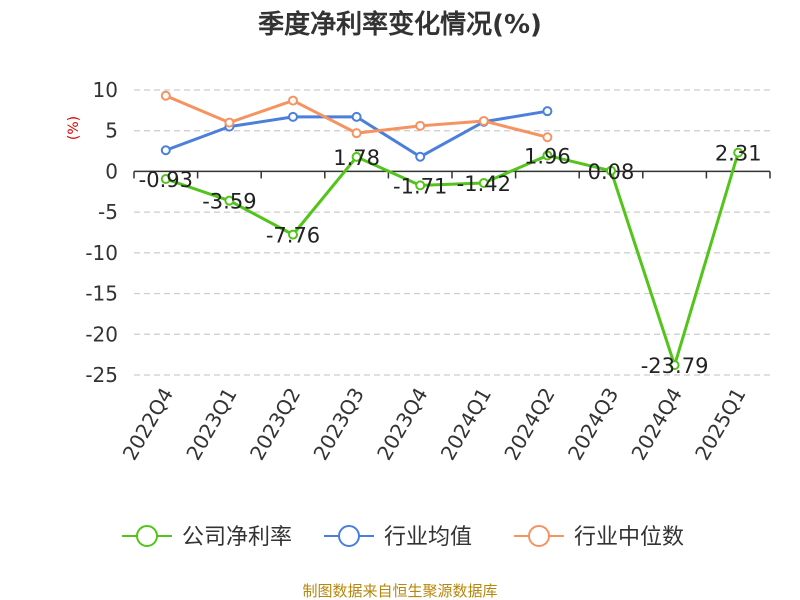  I want to click on x-tick-label: 2023Q1, so click(211, 424).